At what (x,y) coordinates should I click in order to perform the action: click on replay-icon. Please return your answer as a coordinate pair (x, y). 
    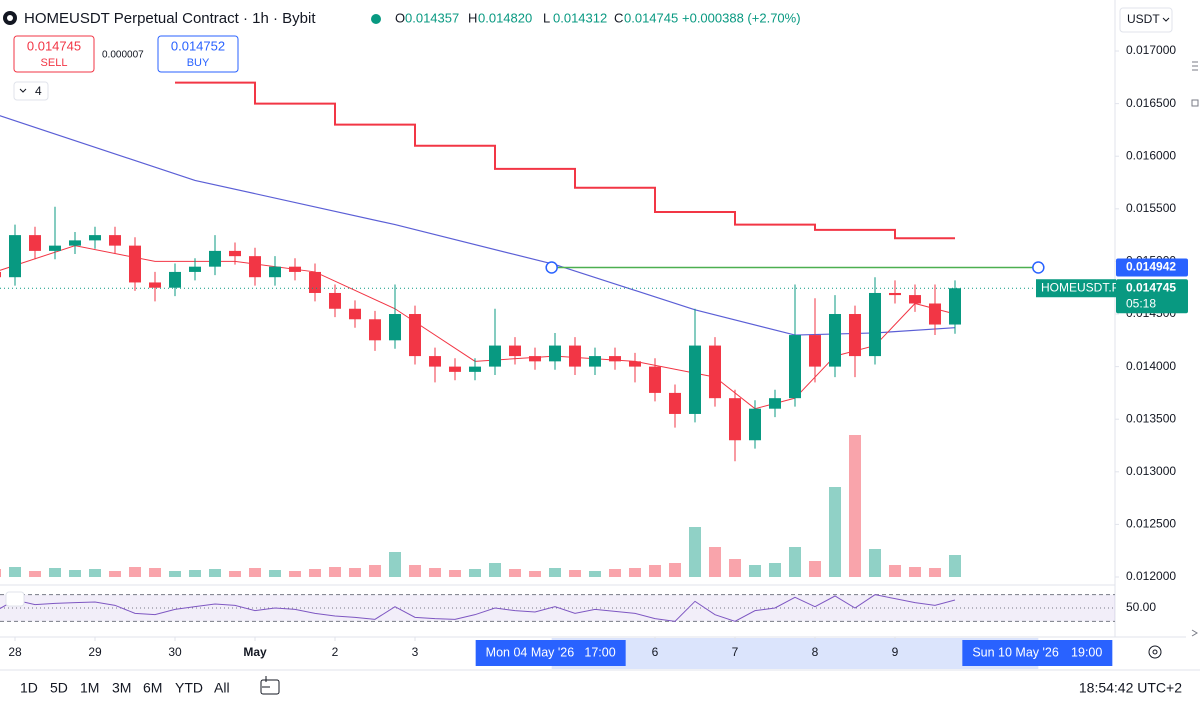
    Looking at the image, I should click on (270, 685).